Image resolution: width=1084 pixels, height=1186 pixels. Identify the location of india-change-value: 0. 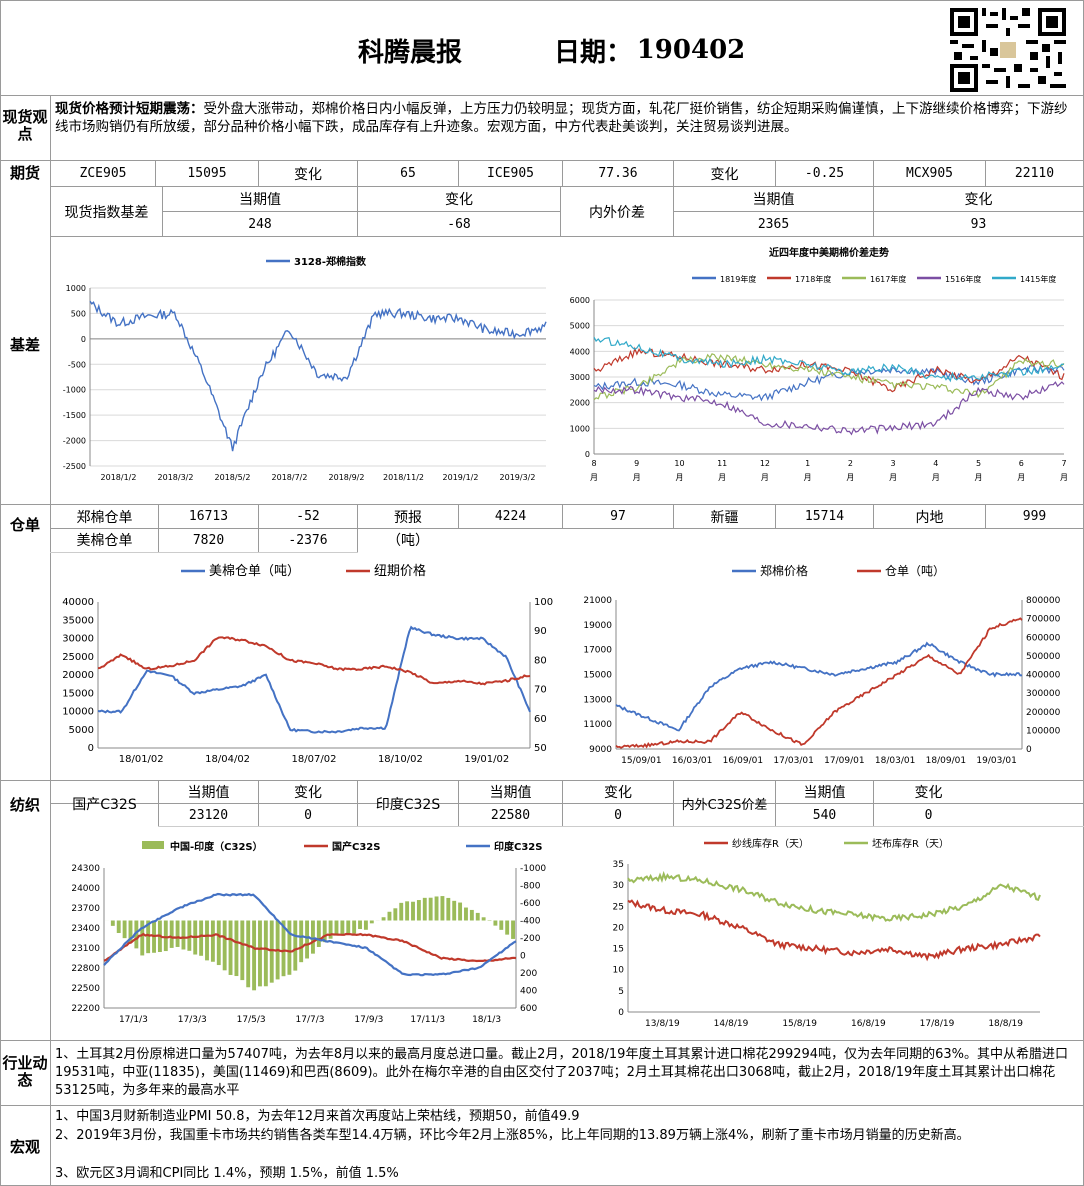
(618, 815).